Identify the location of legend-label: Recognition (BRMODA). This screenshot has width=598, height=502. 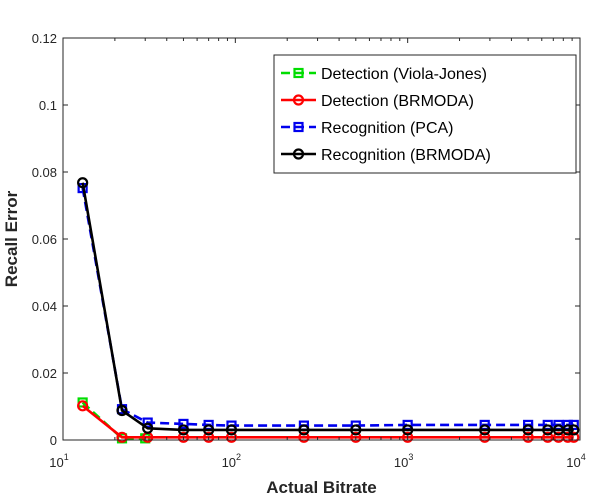
(406, 155).